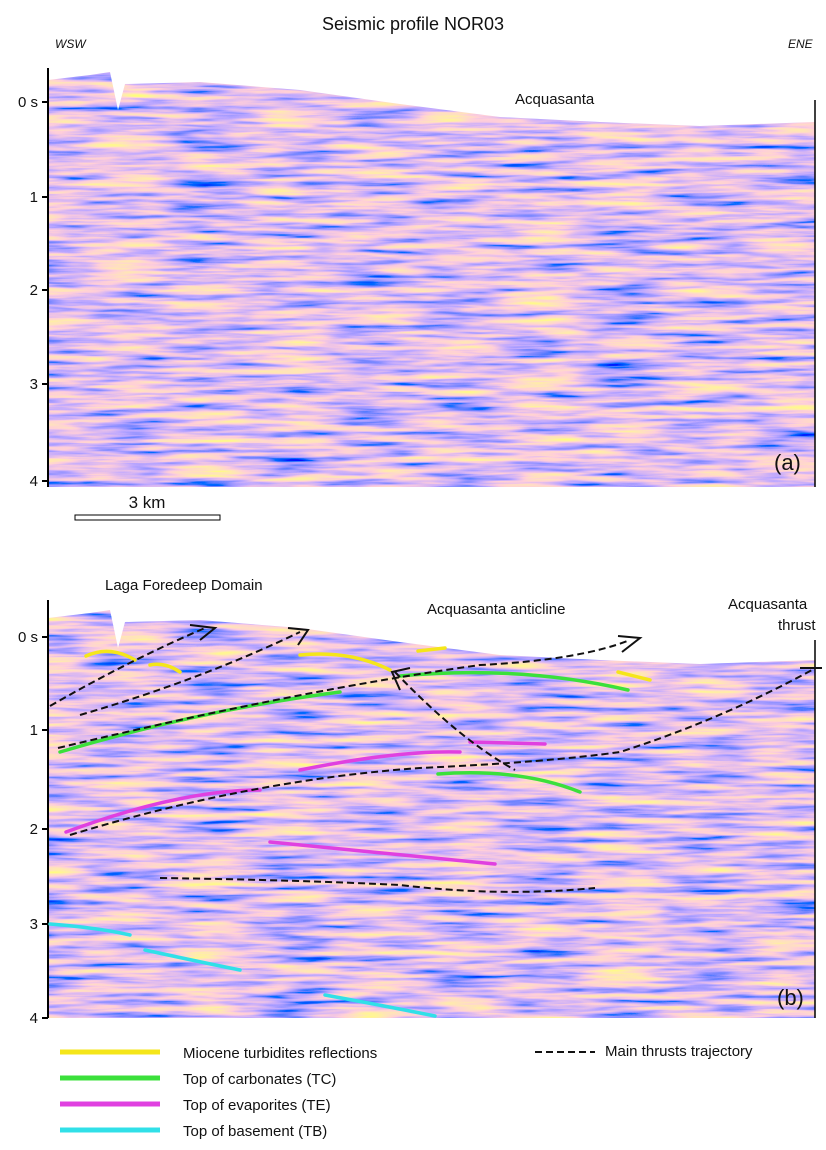 This screenshot has width=826, height=1150. I want to click on direction: WSW, so click(71, 44).